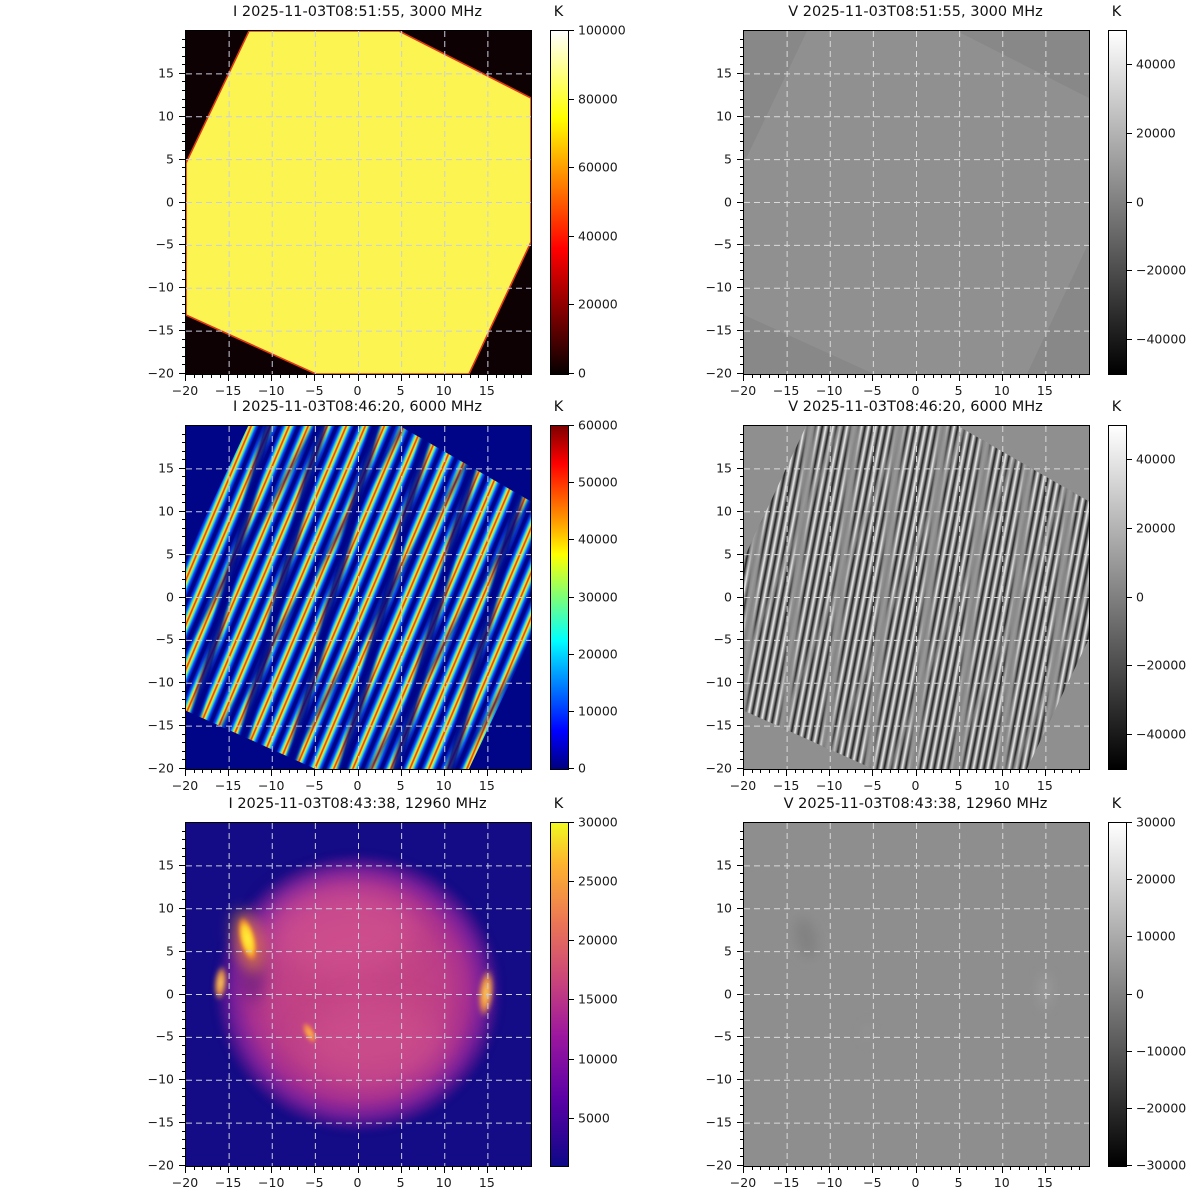  I want to click on x-tick-label: −10, so click(829, 785).